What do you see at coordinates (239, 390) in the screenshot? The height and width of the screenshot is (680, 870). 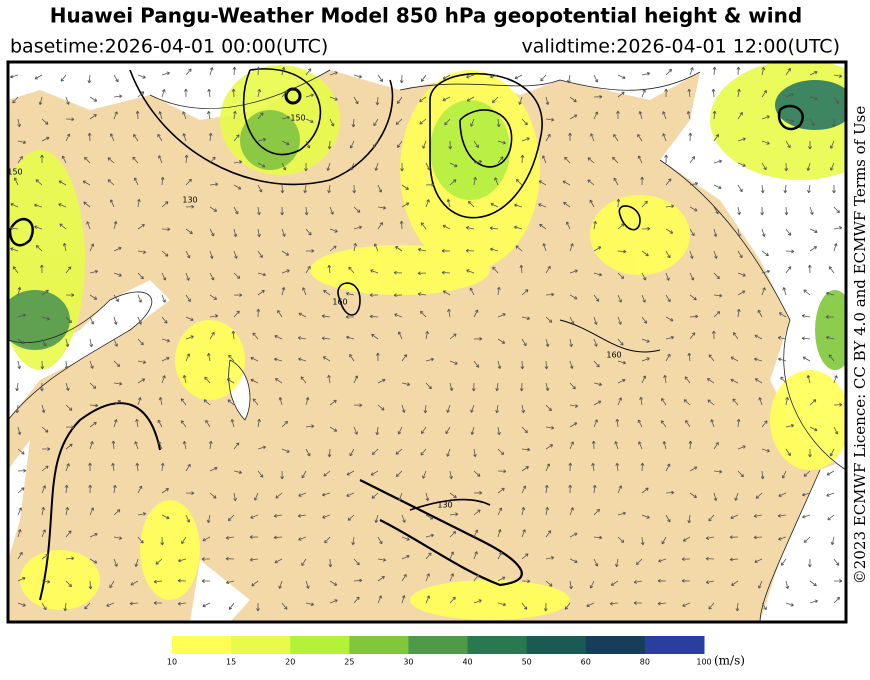 I see `coastline` at bounding box center [239, 390].